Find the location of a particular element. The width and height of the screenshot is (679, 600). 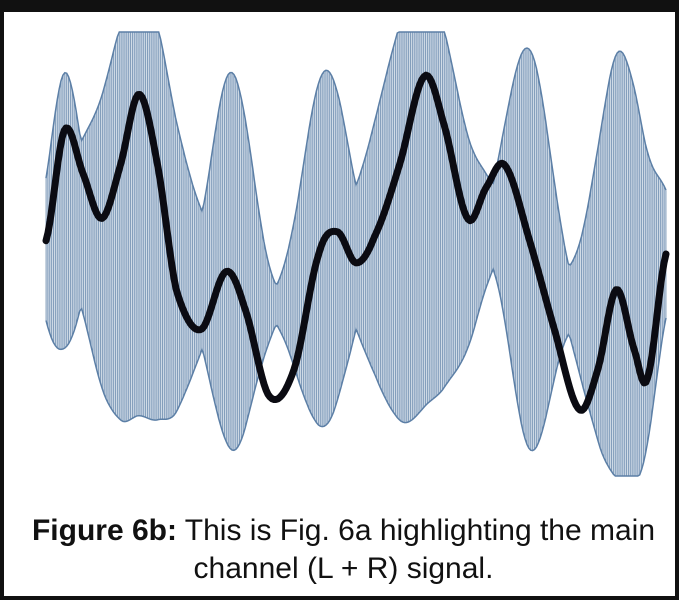

figure-label: Figure 6b: is located at coordinates (104, 530).